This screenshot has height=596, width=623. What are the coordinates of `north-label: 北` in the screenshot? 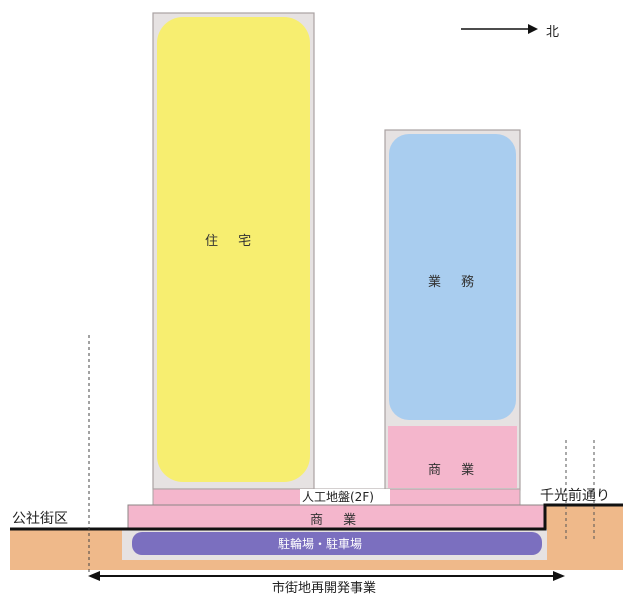 It's located at (553, 32).